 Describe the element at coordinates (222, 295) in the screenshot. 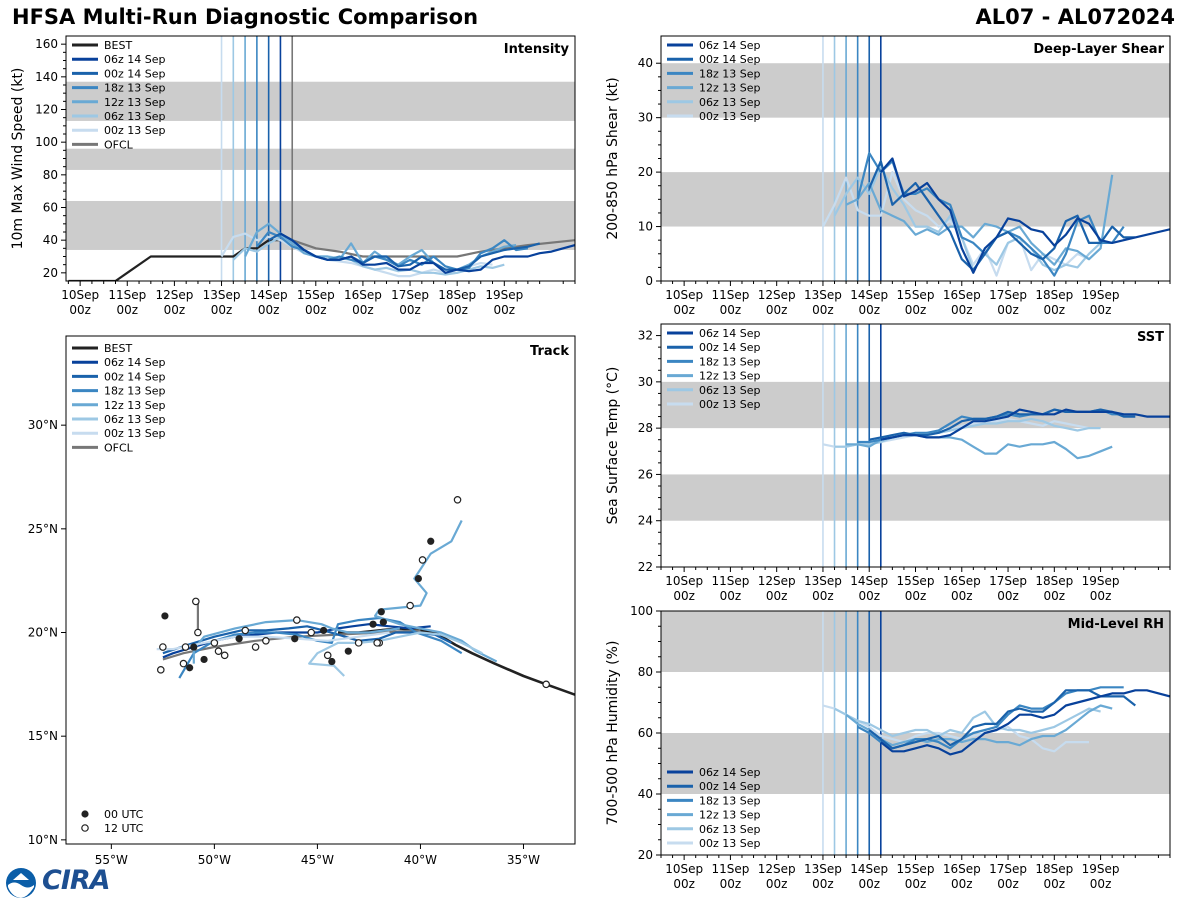

I see `intensity-xtick-day: 13Sep` at that location.